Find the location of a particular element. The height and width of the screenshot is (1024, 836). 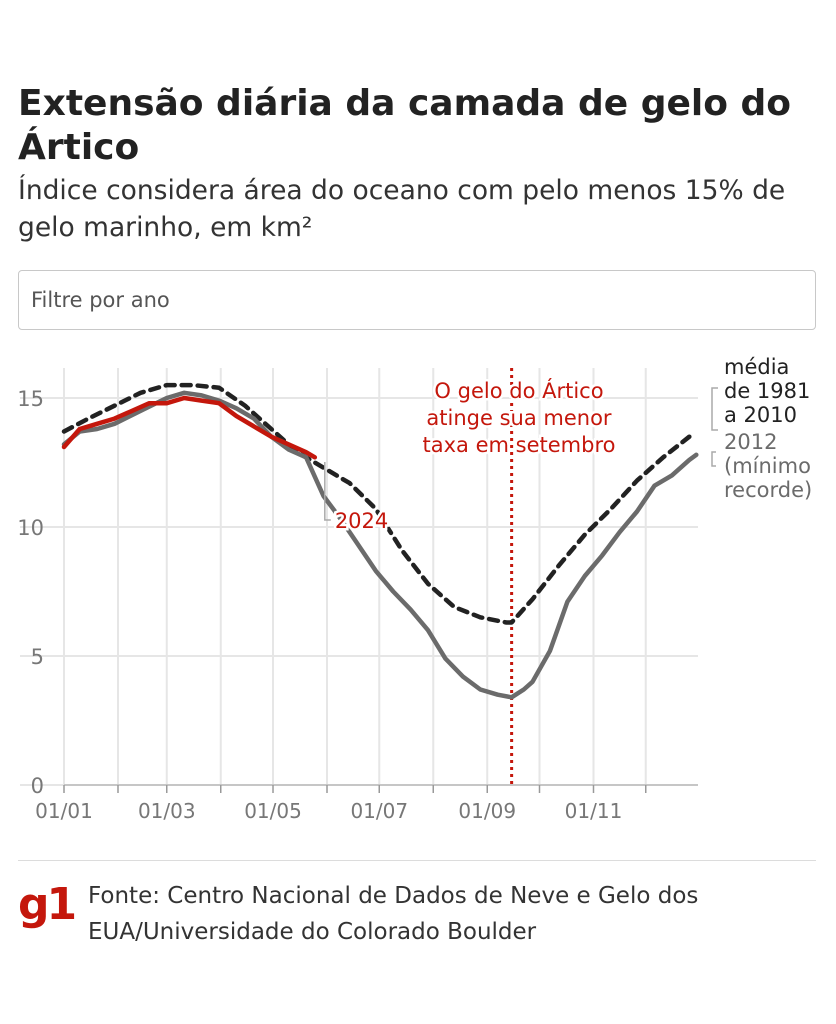

x-tick-label: 01/09 is located at coordinates (487, 811).